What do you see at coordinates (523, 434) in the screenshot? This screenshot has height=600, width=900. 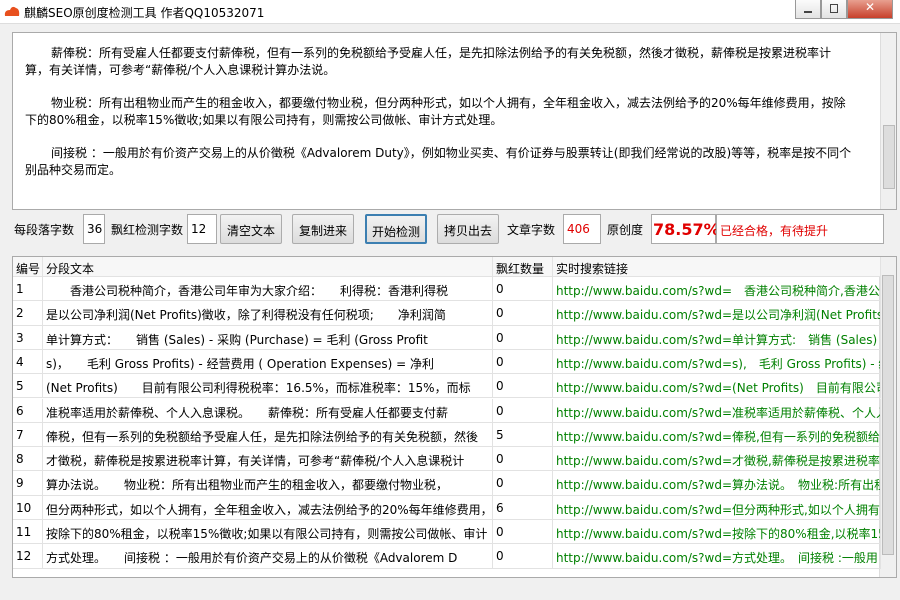 I see `red-count: 5` at bounding box center [523, 434].